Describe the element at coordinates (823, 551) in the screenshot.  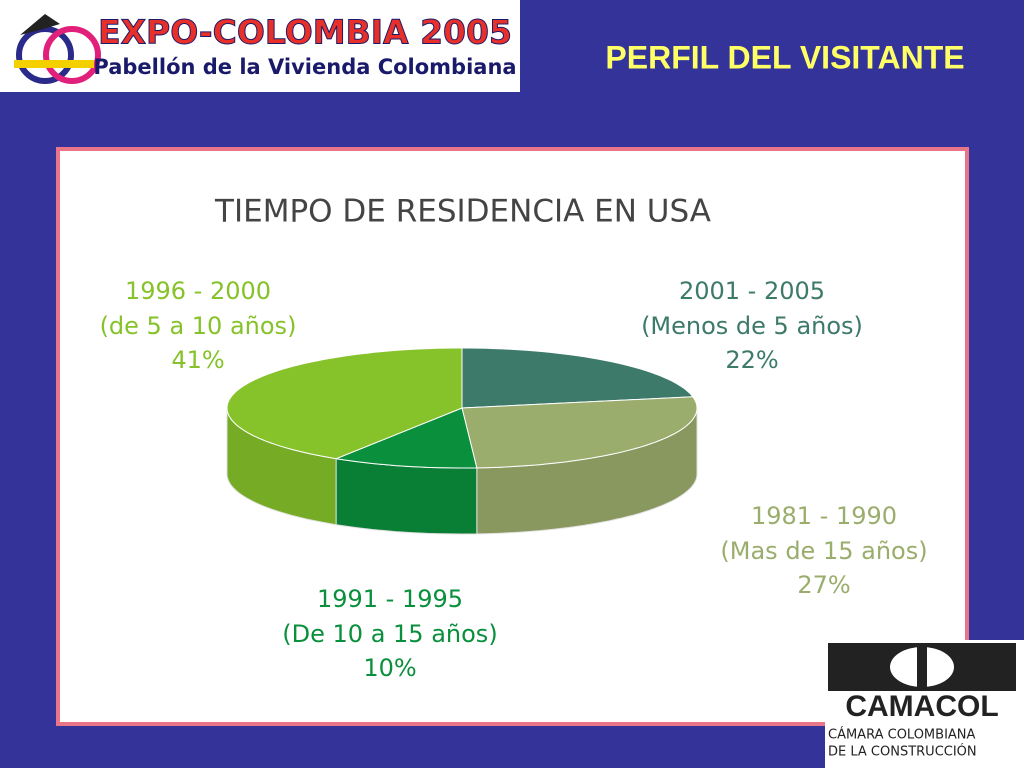
I see `category-description: (Mas de 15 años)` at that location.